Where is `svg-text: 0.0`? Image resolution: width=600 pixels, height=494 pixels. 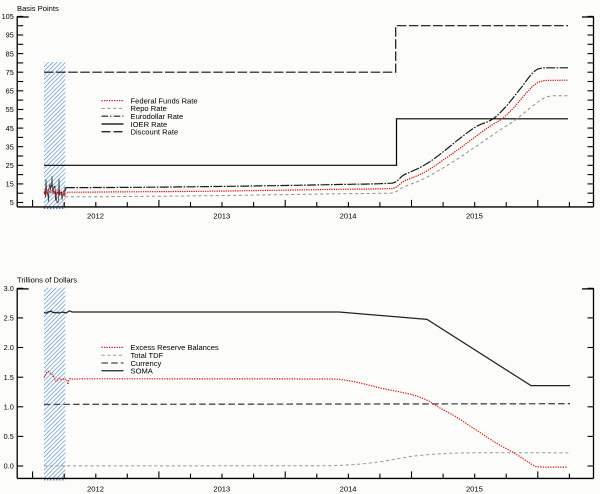
svg-text: 0.0 is located at coordinates (9, 466).